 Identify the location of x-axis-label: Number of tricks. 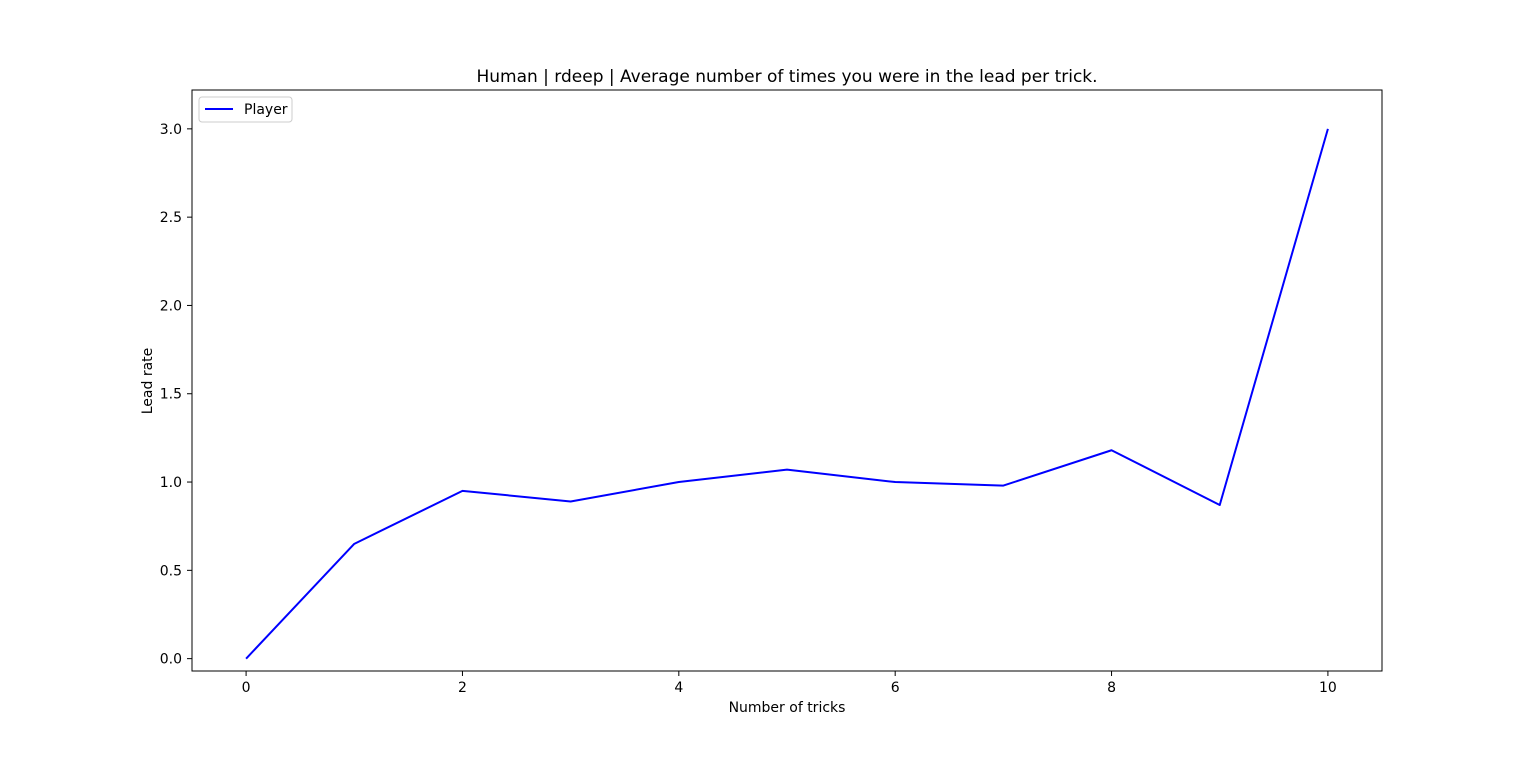
(787, 708).